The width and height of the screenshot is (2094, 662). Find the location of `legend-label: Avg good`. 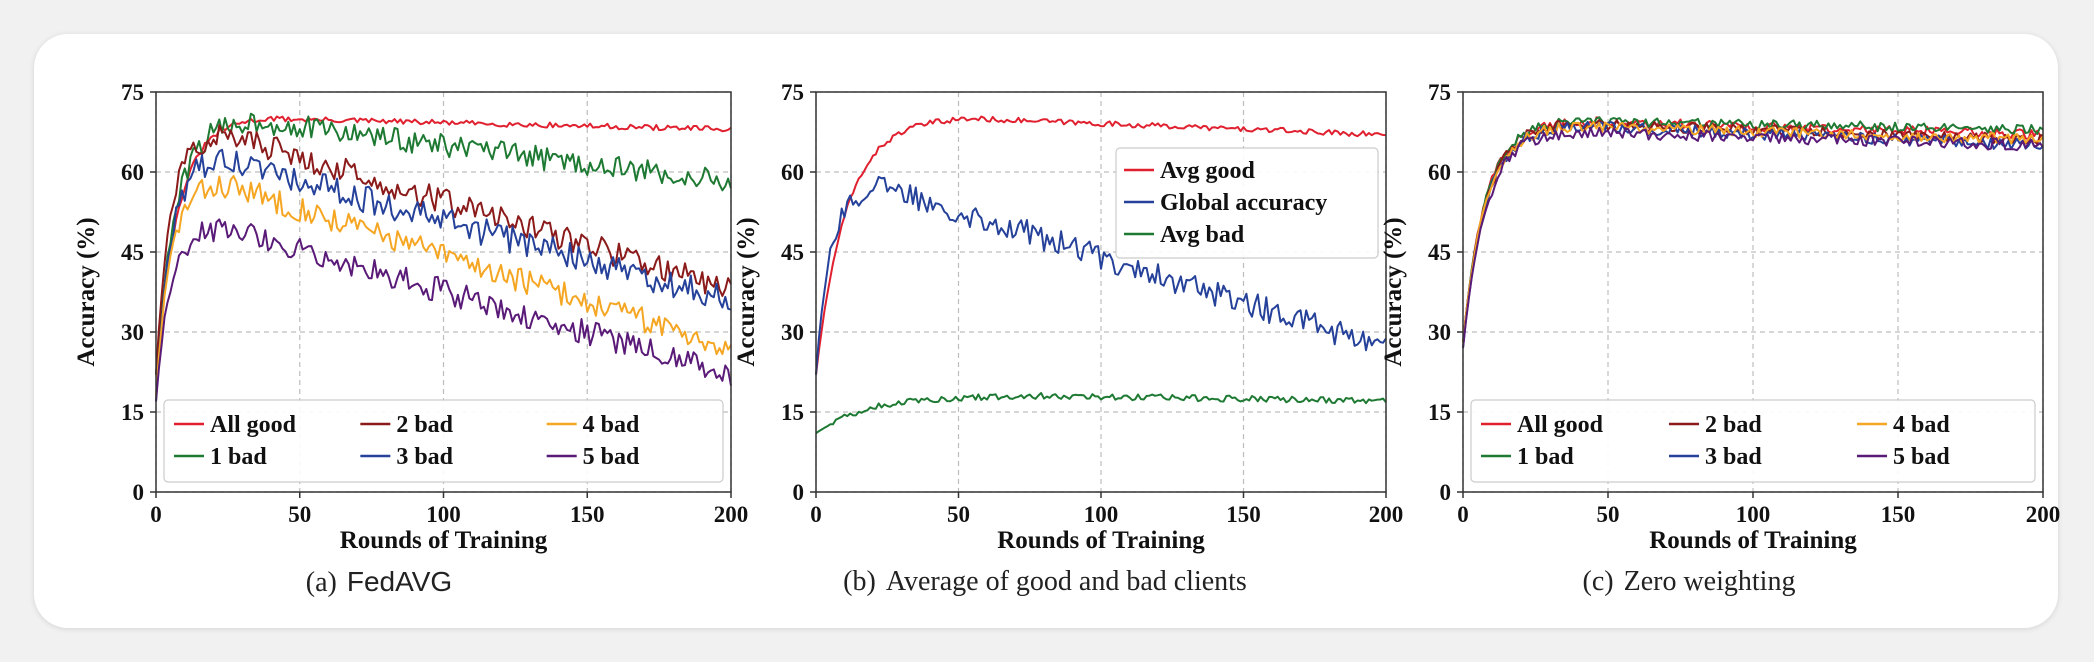

legend-label: Avg good is located at coordinates (1208, 171).